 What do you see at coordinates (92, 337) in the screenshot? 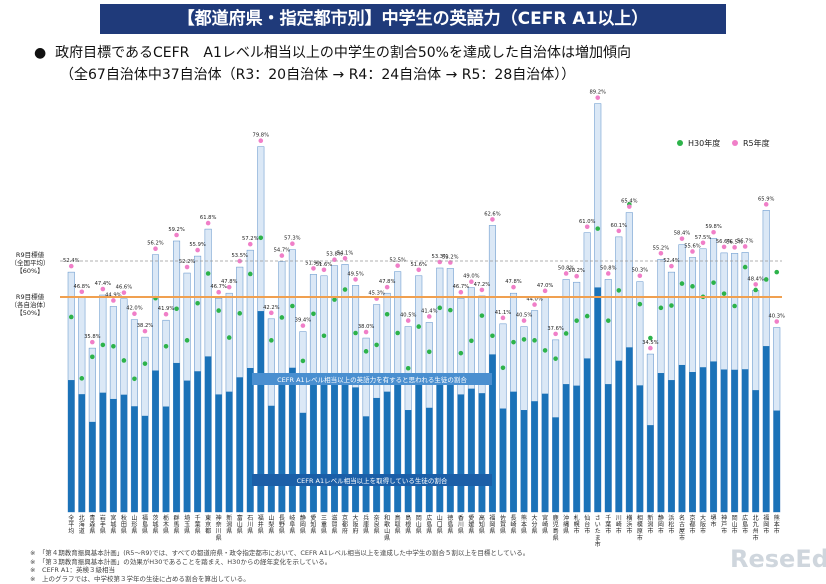
I see `value-label: 35.8%` at bounding box center [92, 337].